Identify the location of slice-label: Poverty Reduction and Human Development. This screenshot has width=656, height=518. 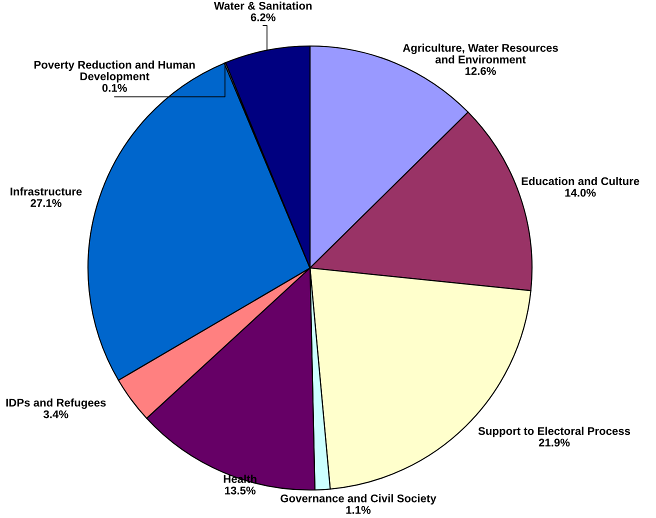
(114, 71).